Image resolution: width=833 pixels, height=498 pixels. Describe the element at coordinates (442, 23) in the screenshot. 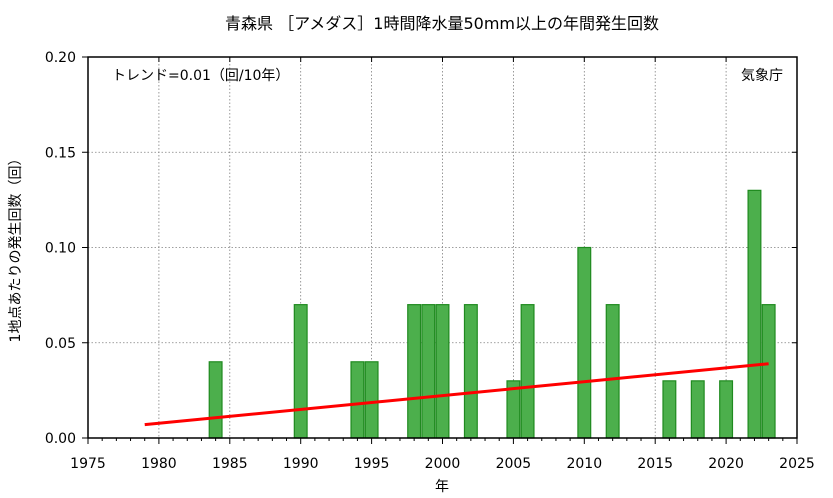

I see `chart-title: 青森県 ［アメダス］1時間降水量50mm以上の年間発生回数` at that location.